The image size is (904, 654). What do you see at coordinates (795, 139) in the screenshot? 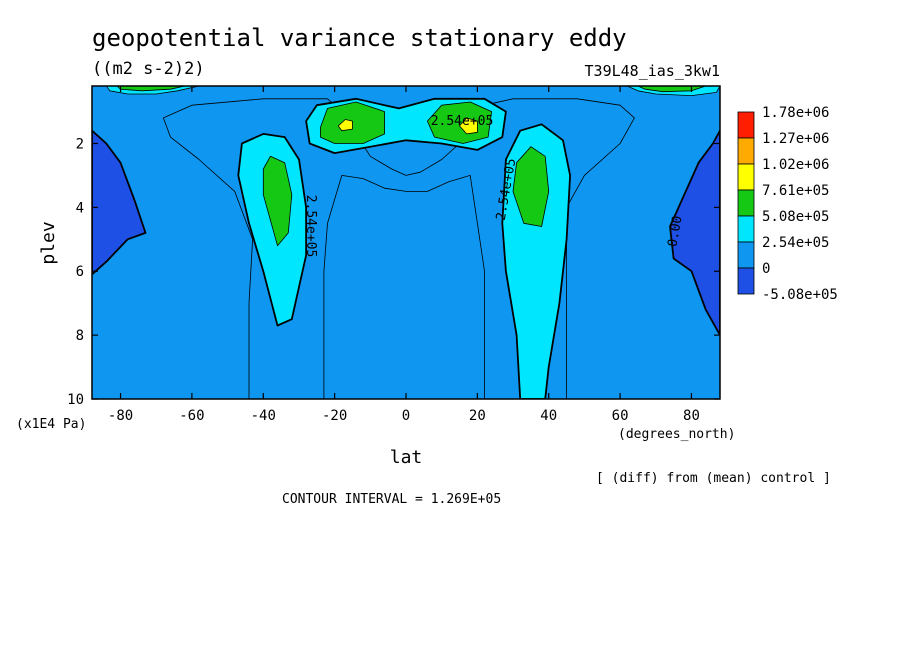
I see `colorbar-label: 1.27e+06` at bounding box center [795, 139].